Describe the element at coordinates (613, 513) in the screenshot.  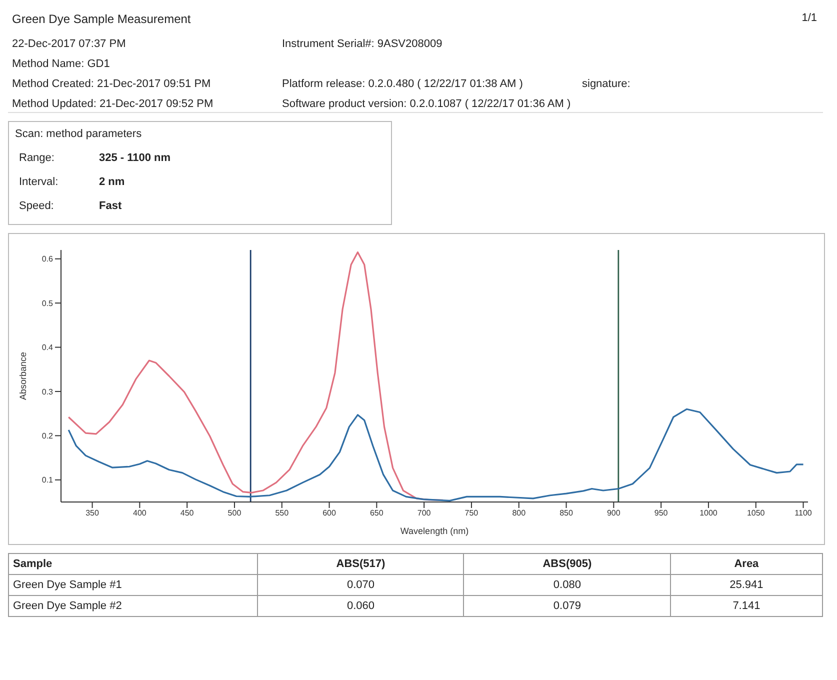
I see `x-tick-label: 900` at that location.